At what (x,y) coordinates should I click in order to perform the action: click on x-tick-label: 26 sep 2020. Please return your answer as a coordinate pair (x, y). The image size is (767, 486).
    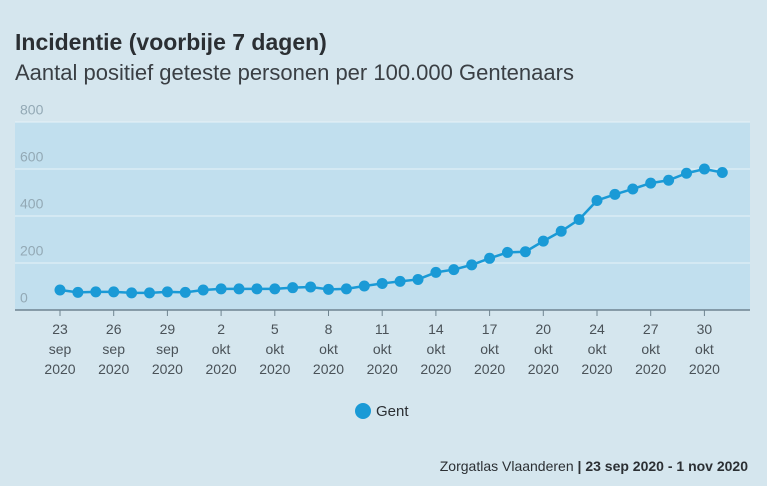
    Looking at the image, I should click on (113, 349).